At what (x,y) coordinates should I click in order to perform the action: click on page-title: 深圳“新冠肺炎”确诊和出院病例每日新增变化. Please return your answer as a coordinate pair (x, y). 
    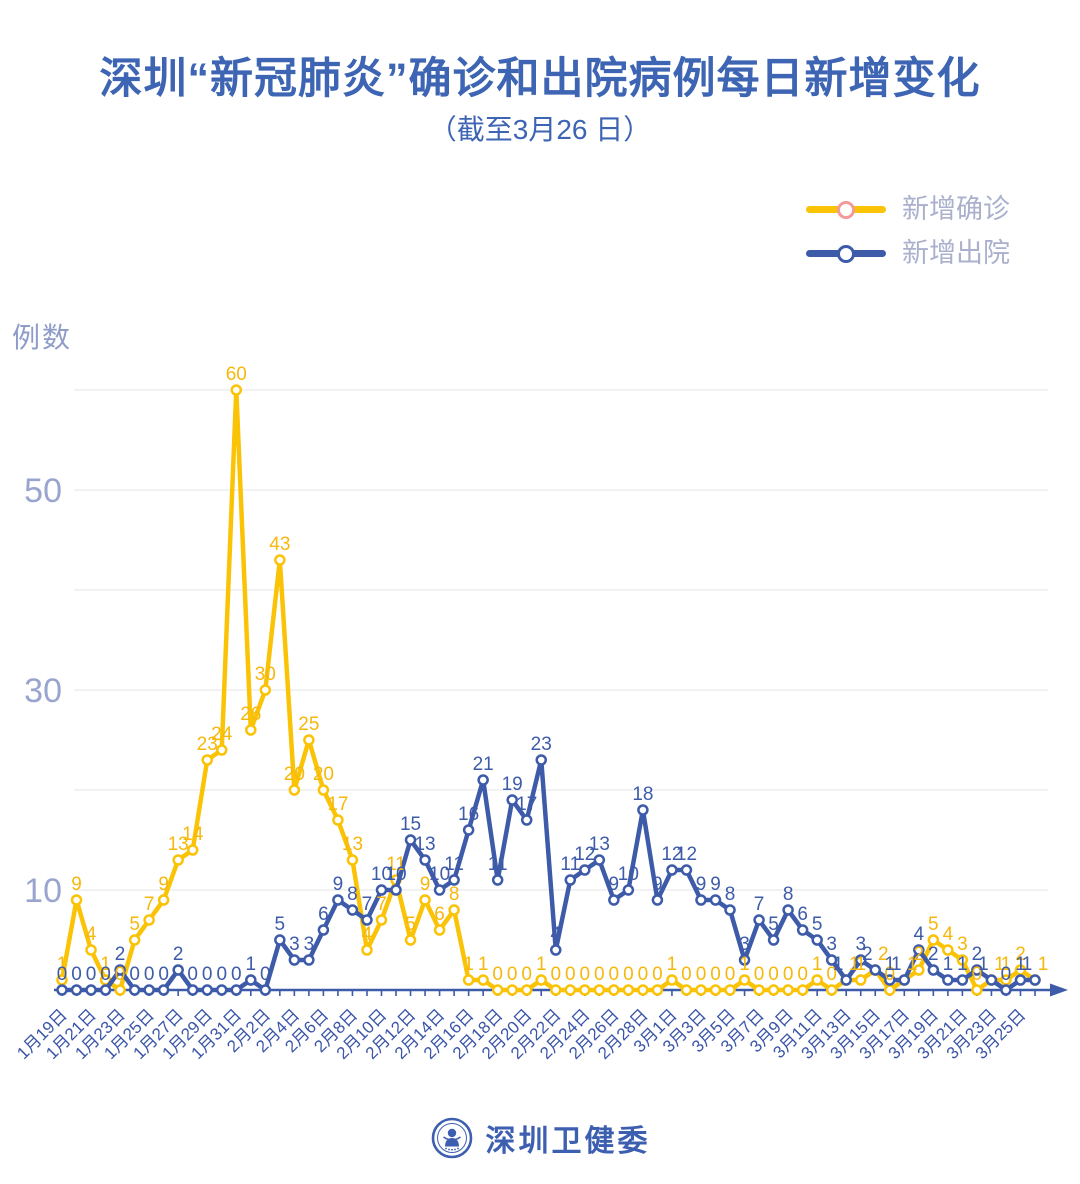
    Looking at the image, I should click on (540, 79).